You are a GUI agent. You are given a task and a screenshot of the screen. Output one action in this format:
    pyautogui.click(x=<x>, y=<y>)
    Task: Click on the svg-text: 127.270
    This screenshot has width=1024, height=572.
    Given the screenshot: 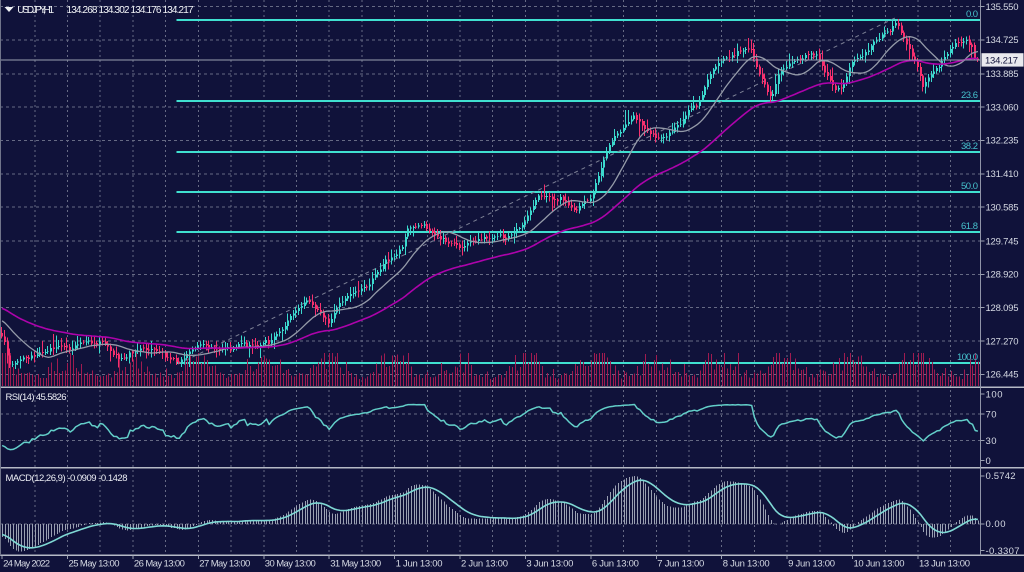 What is the action you would take?
    pyautogui.click(x=1002, y=341)
    